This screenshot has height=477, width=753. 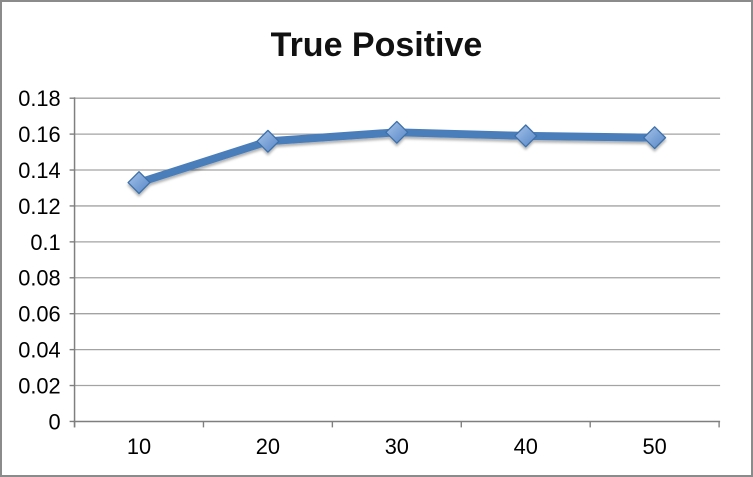 I want to click on x-tick-label: 30, so click(x=397, y=446).